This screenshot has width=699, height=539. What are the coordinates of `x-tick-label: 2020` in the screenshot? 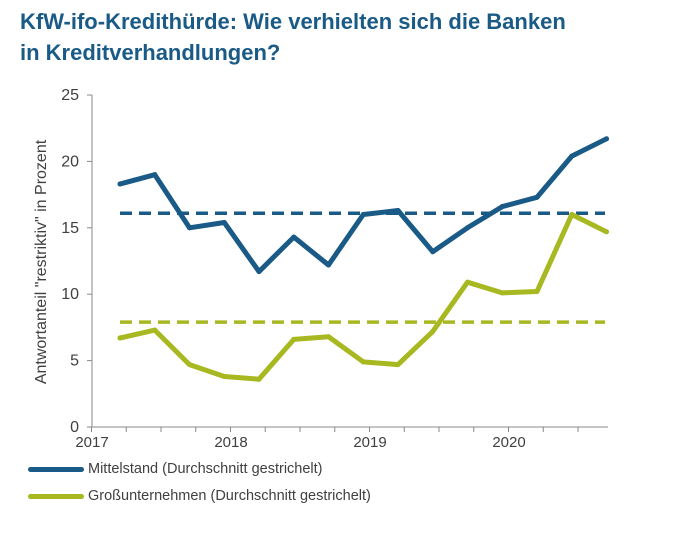 It's located at (508, 442).